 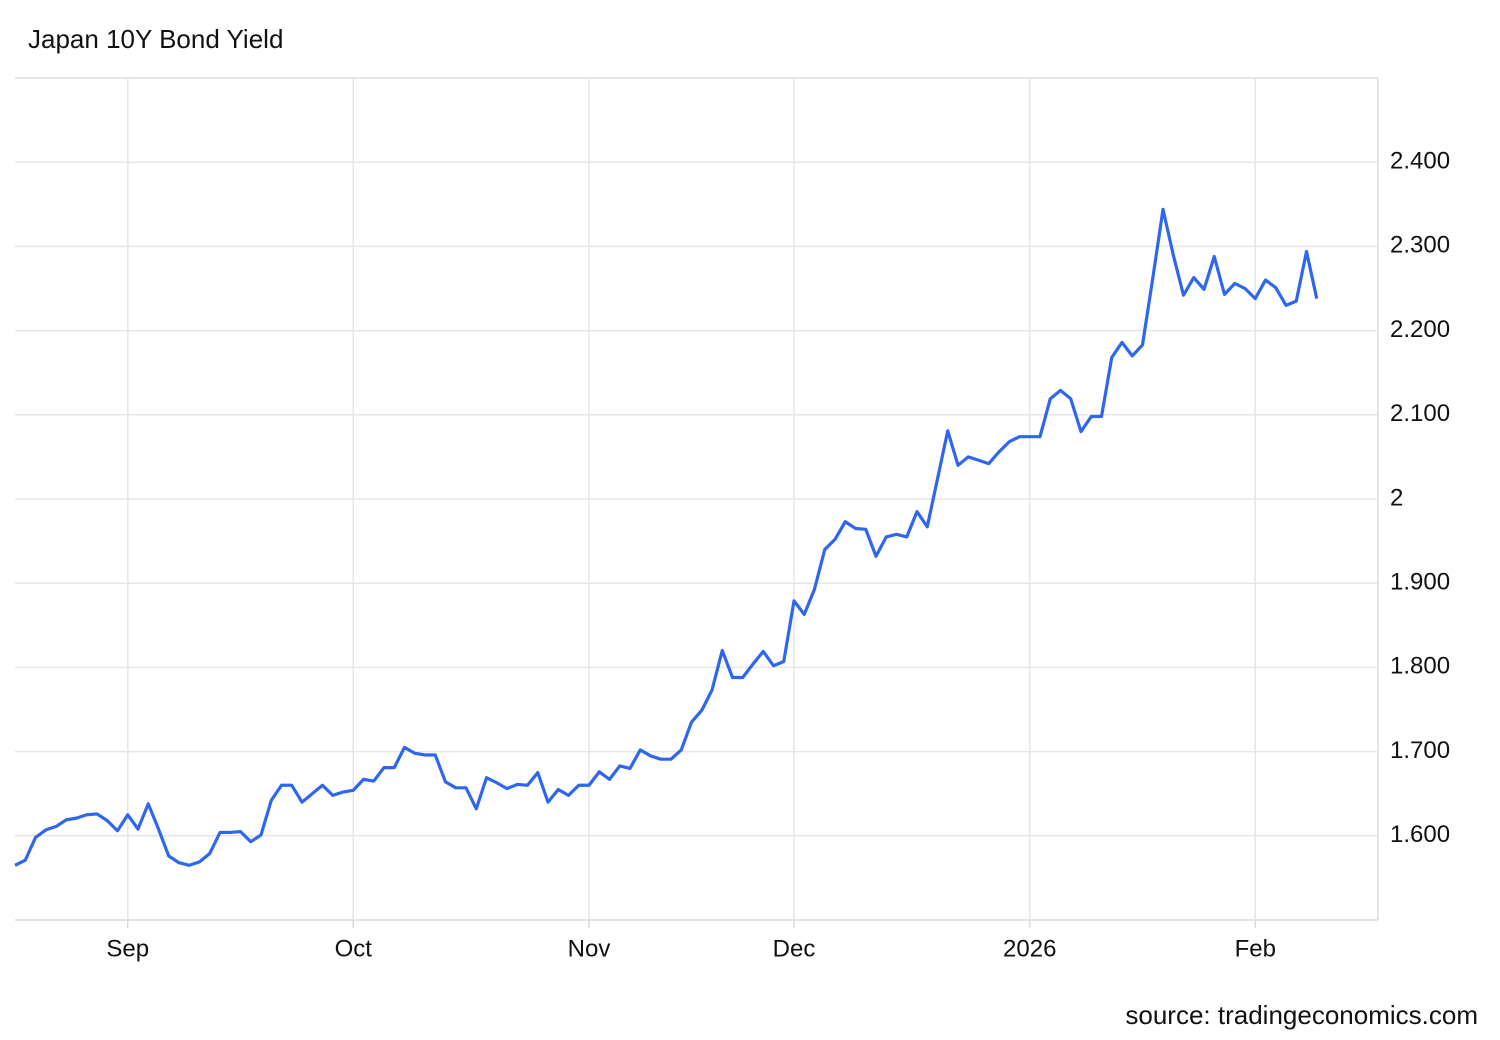 I want to click on y-tick-label: 1.700, so click(x=1420, y=750).